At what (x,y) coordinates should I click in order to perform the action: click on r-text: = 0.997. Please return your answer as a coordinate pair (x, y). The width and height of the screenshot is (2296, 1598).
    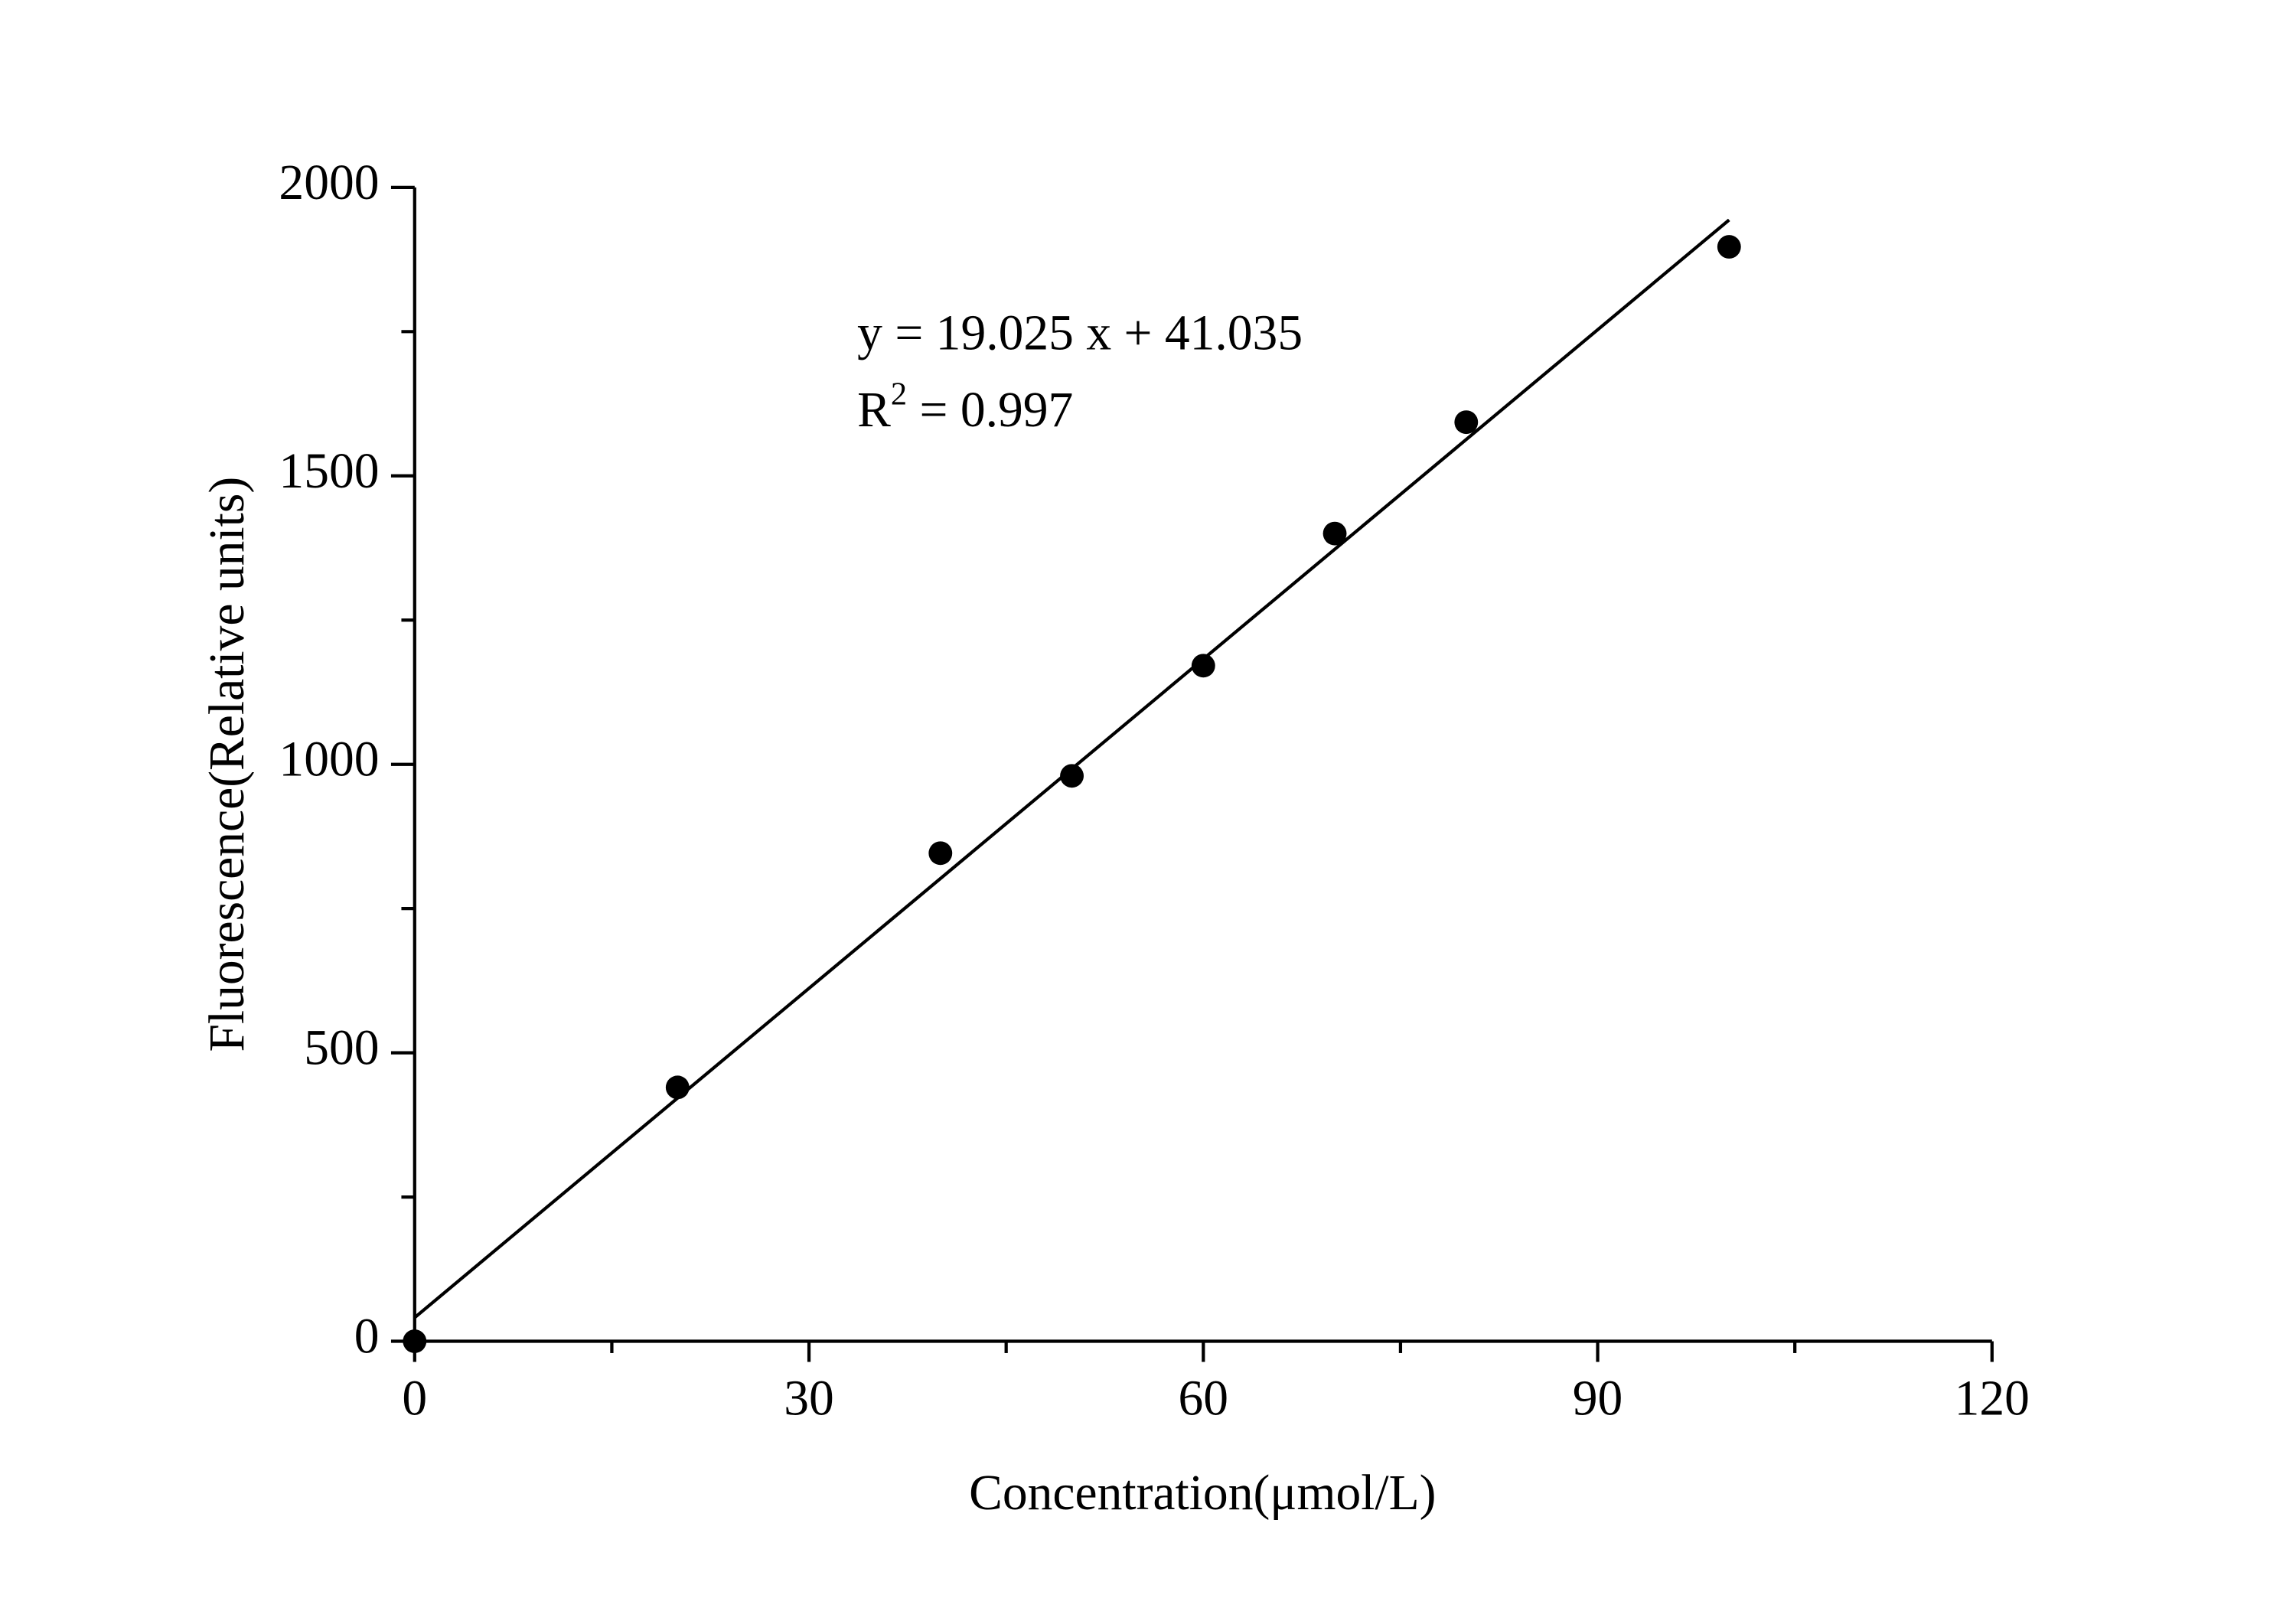
    Looking at the image, I should click on (990, 411).